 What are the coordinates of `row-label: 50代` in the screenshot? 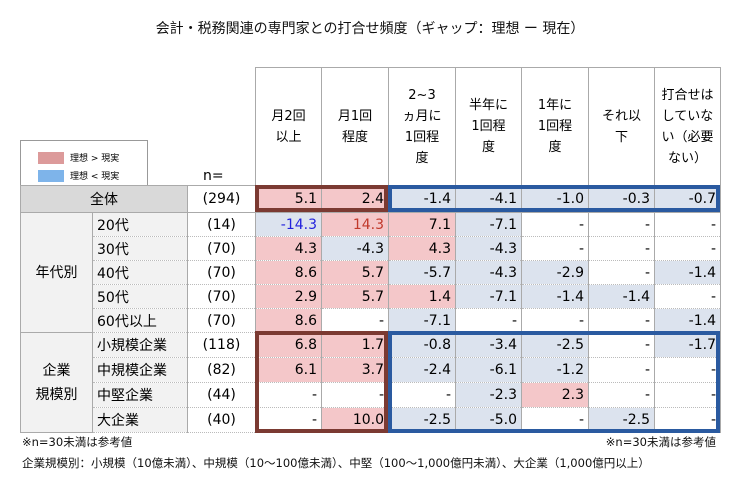 It's located at (140, 296).